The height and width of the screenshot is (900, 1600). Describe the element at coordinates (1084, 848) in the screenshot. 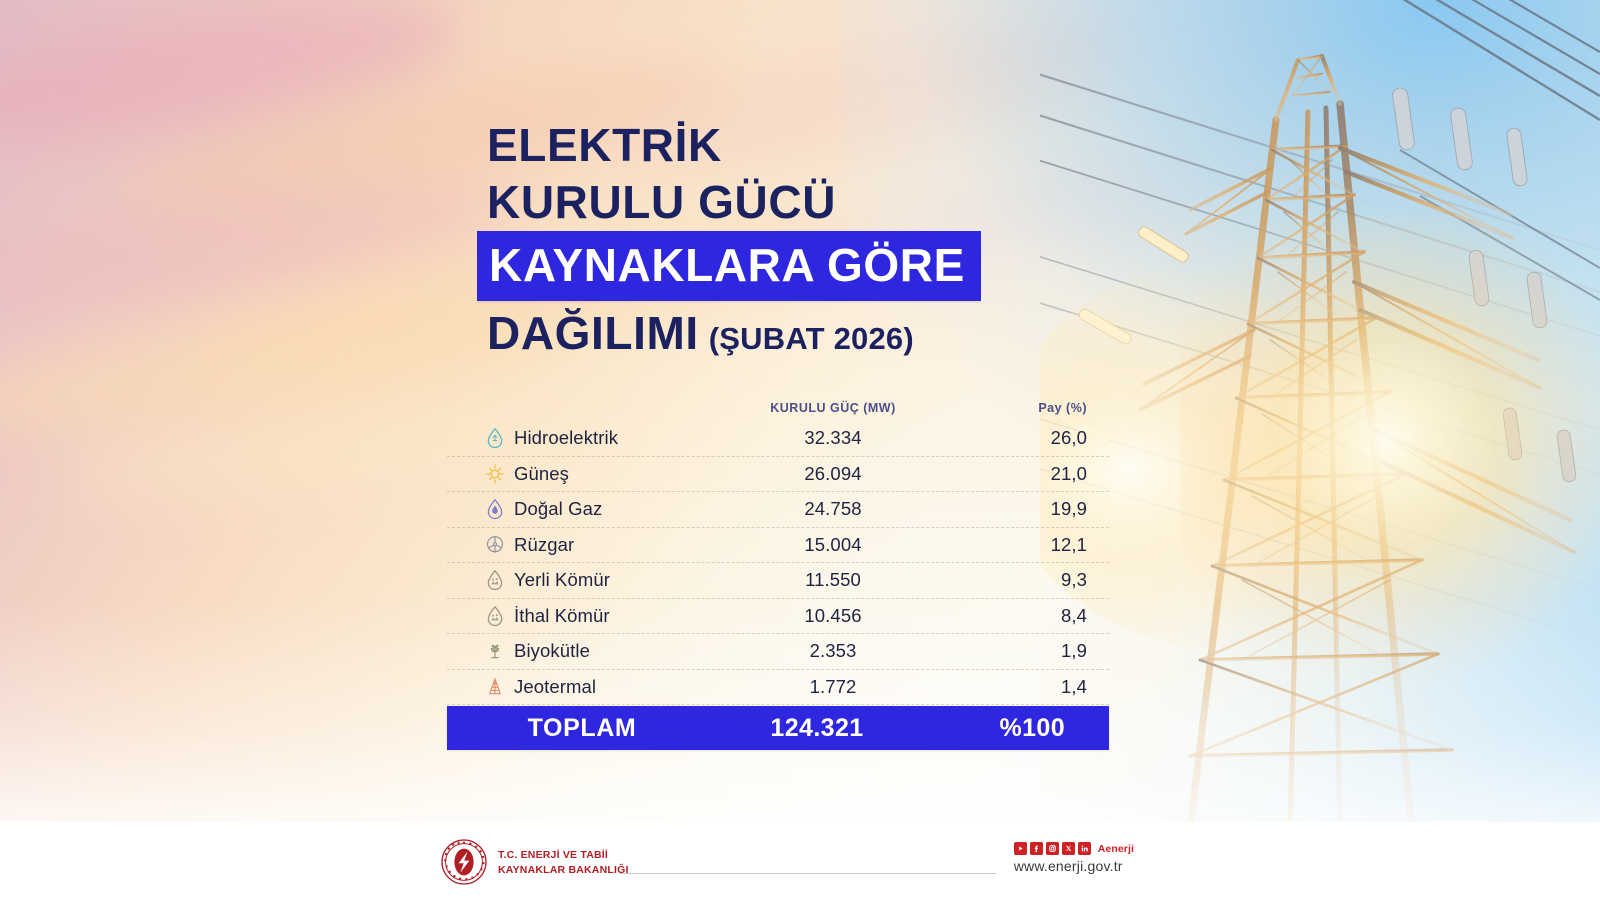

I see `linkedin-icon` at that location.